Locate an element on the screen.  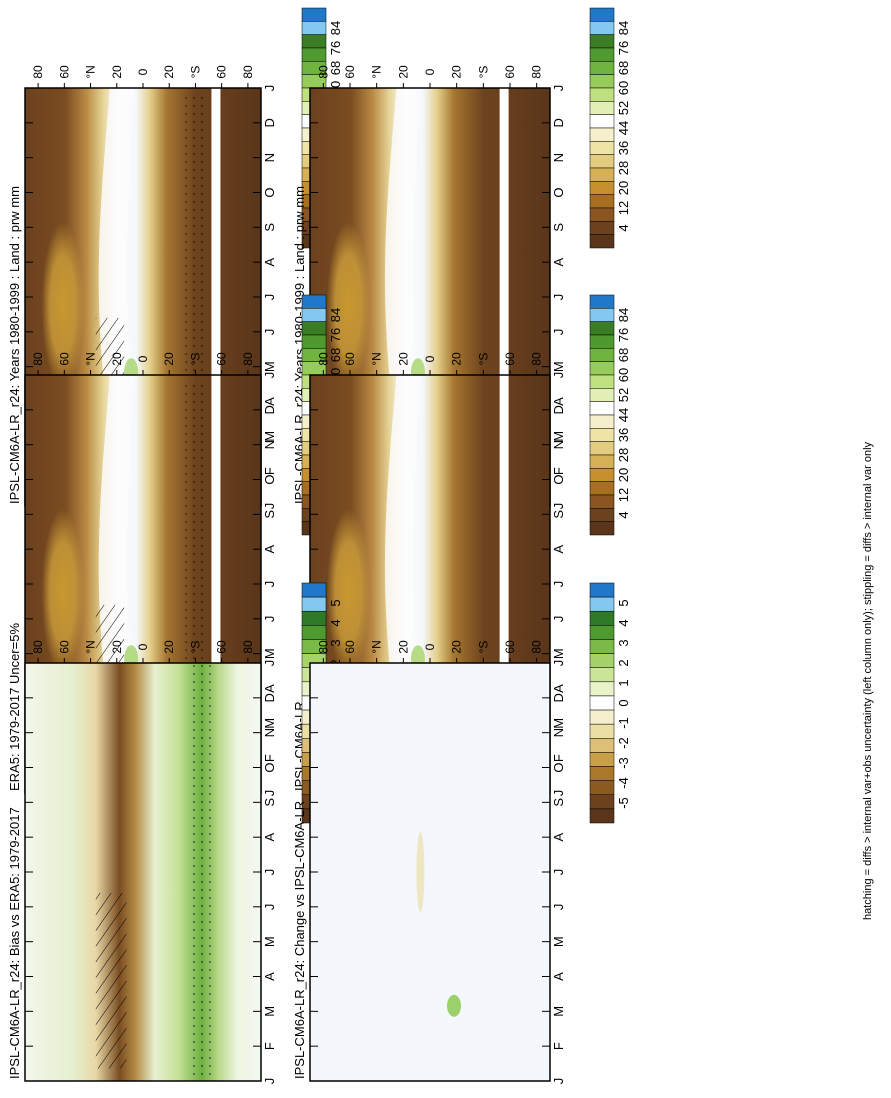
lat-label: °N is located at coordinates (91, 358).